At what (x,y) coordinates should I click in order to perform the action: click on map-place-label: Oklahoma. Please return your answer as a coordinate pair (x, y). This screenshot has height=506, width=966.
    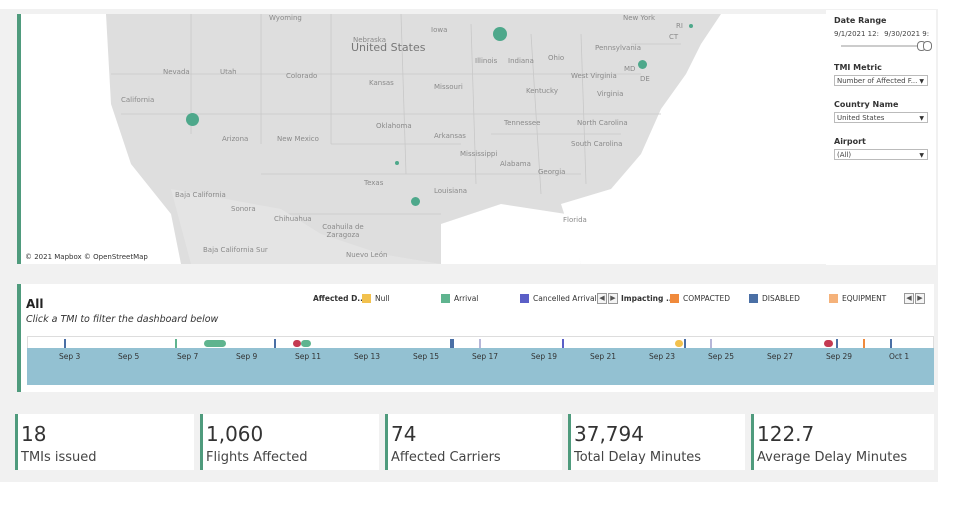
    Looking at the image, I should click on (394, 126).